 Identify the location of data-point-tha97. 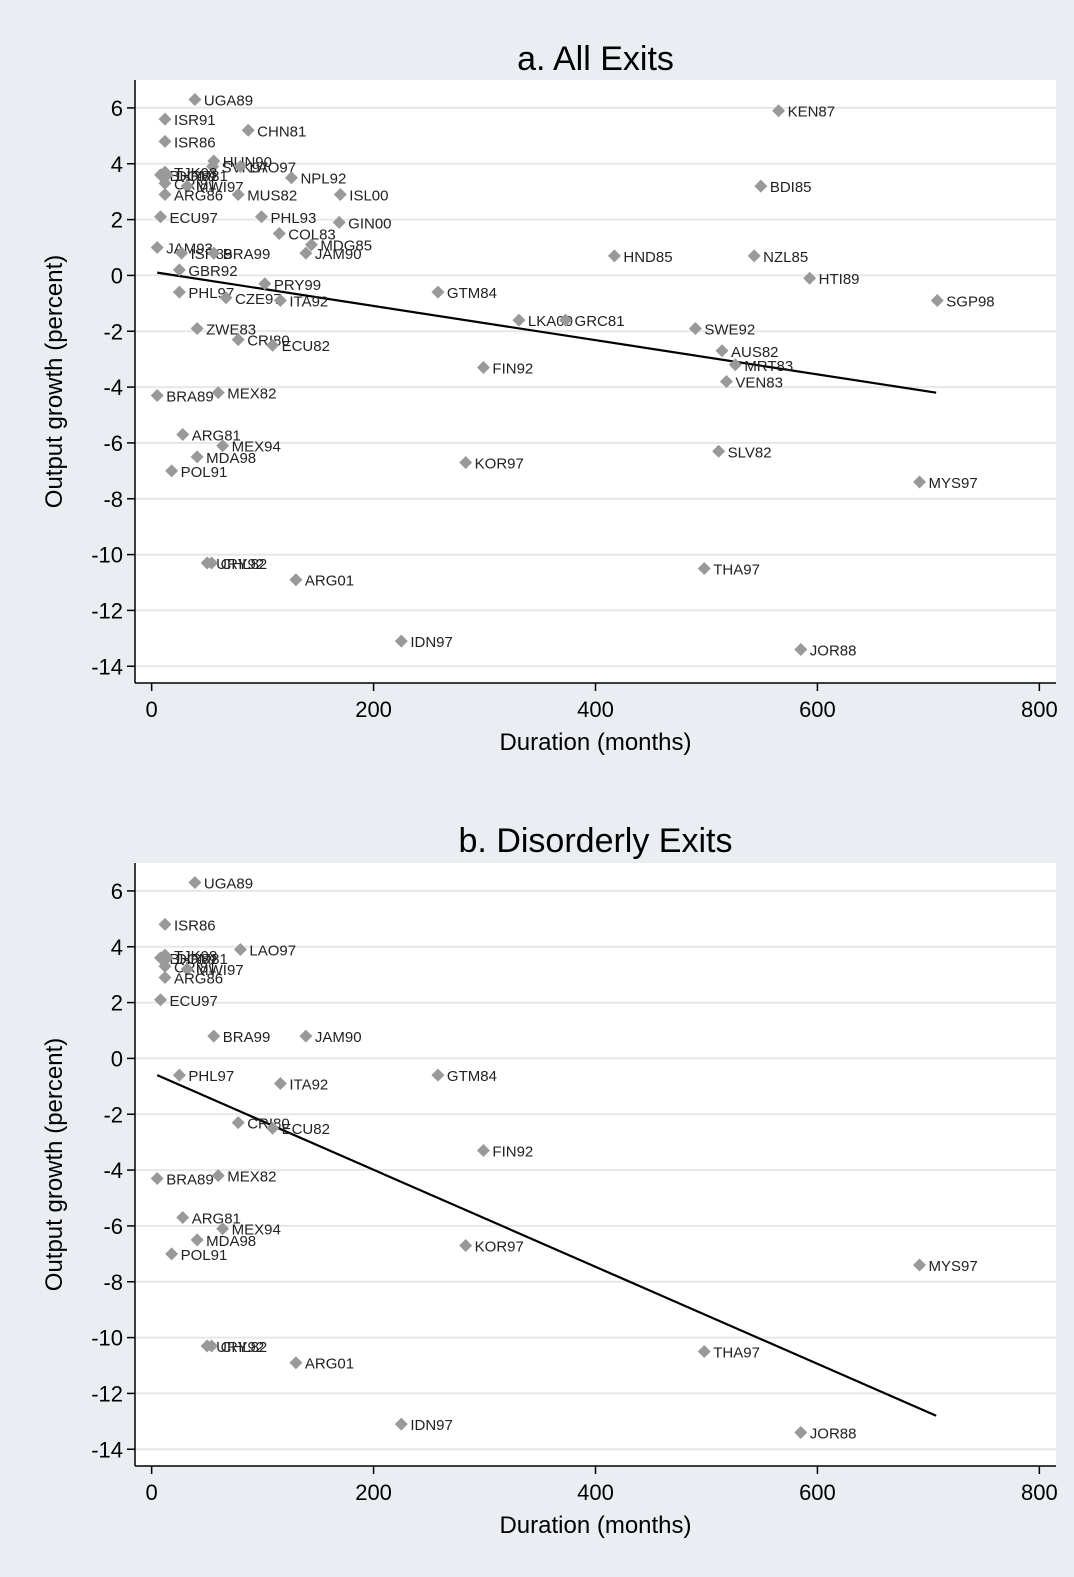
(704, 569).